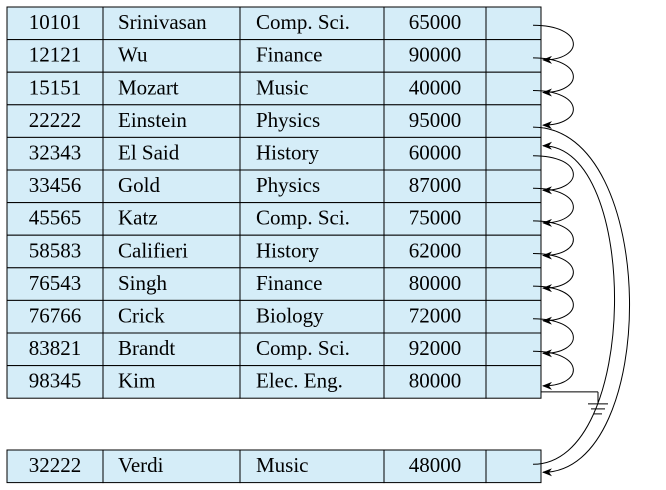 This screenshot has width=666, height=490. I want to click on field: 75000, so click(435, 218).